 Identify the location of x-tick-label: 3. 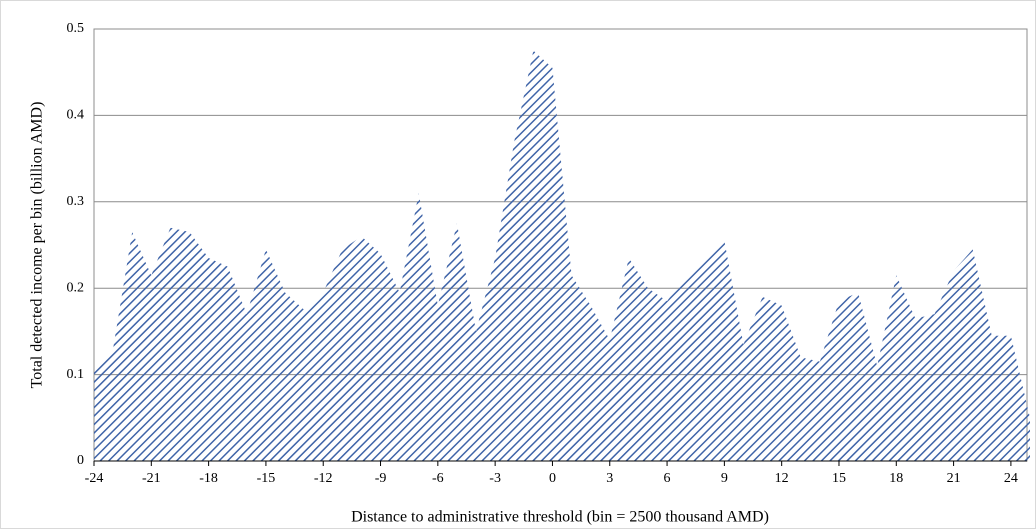
(609, 478).